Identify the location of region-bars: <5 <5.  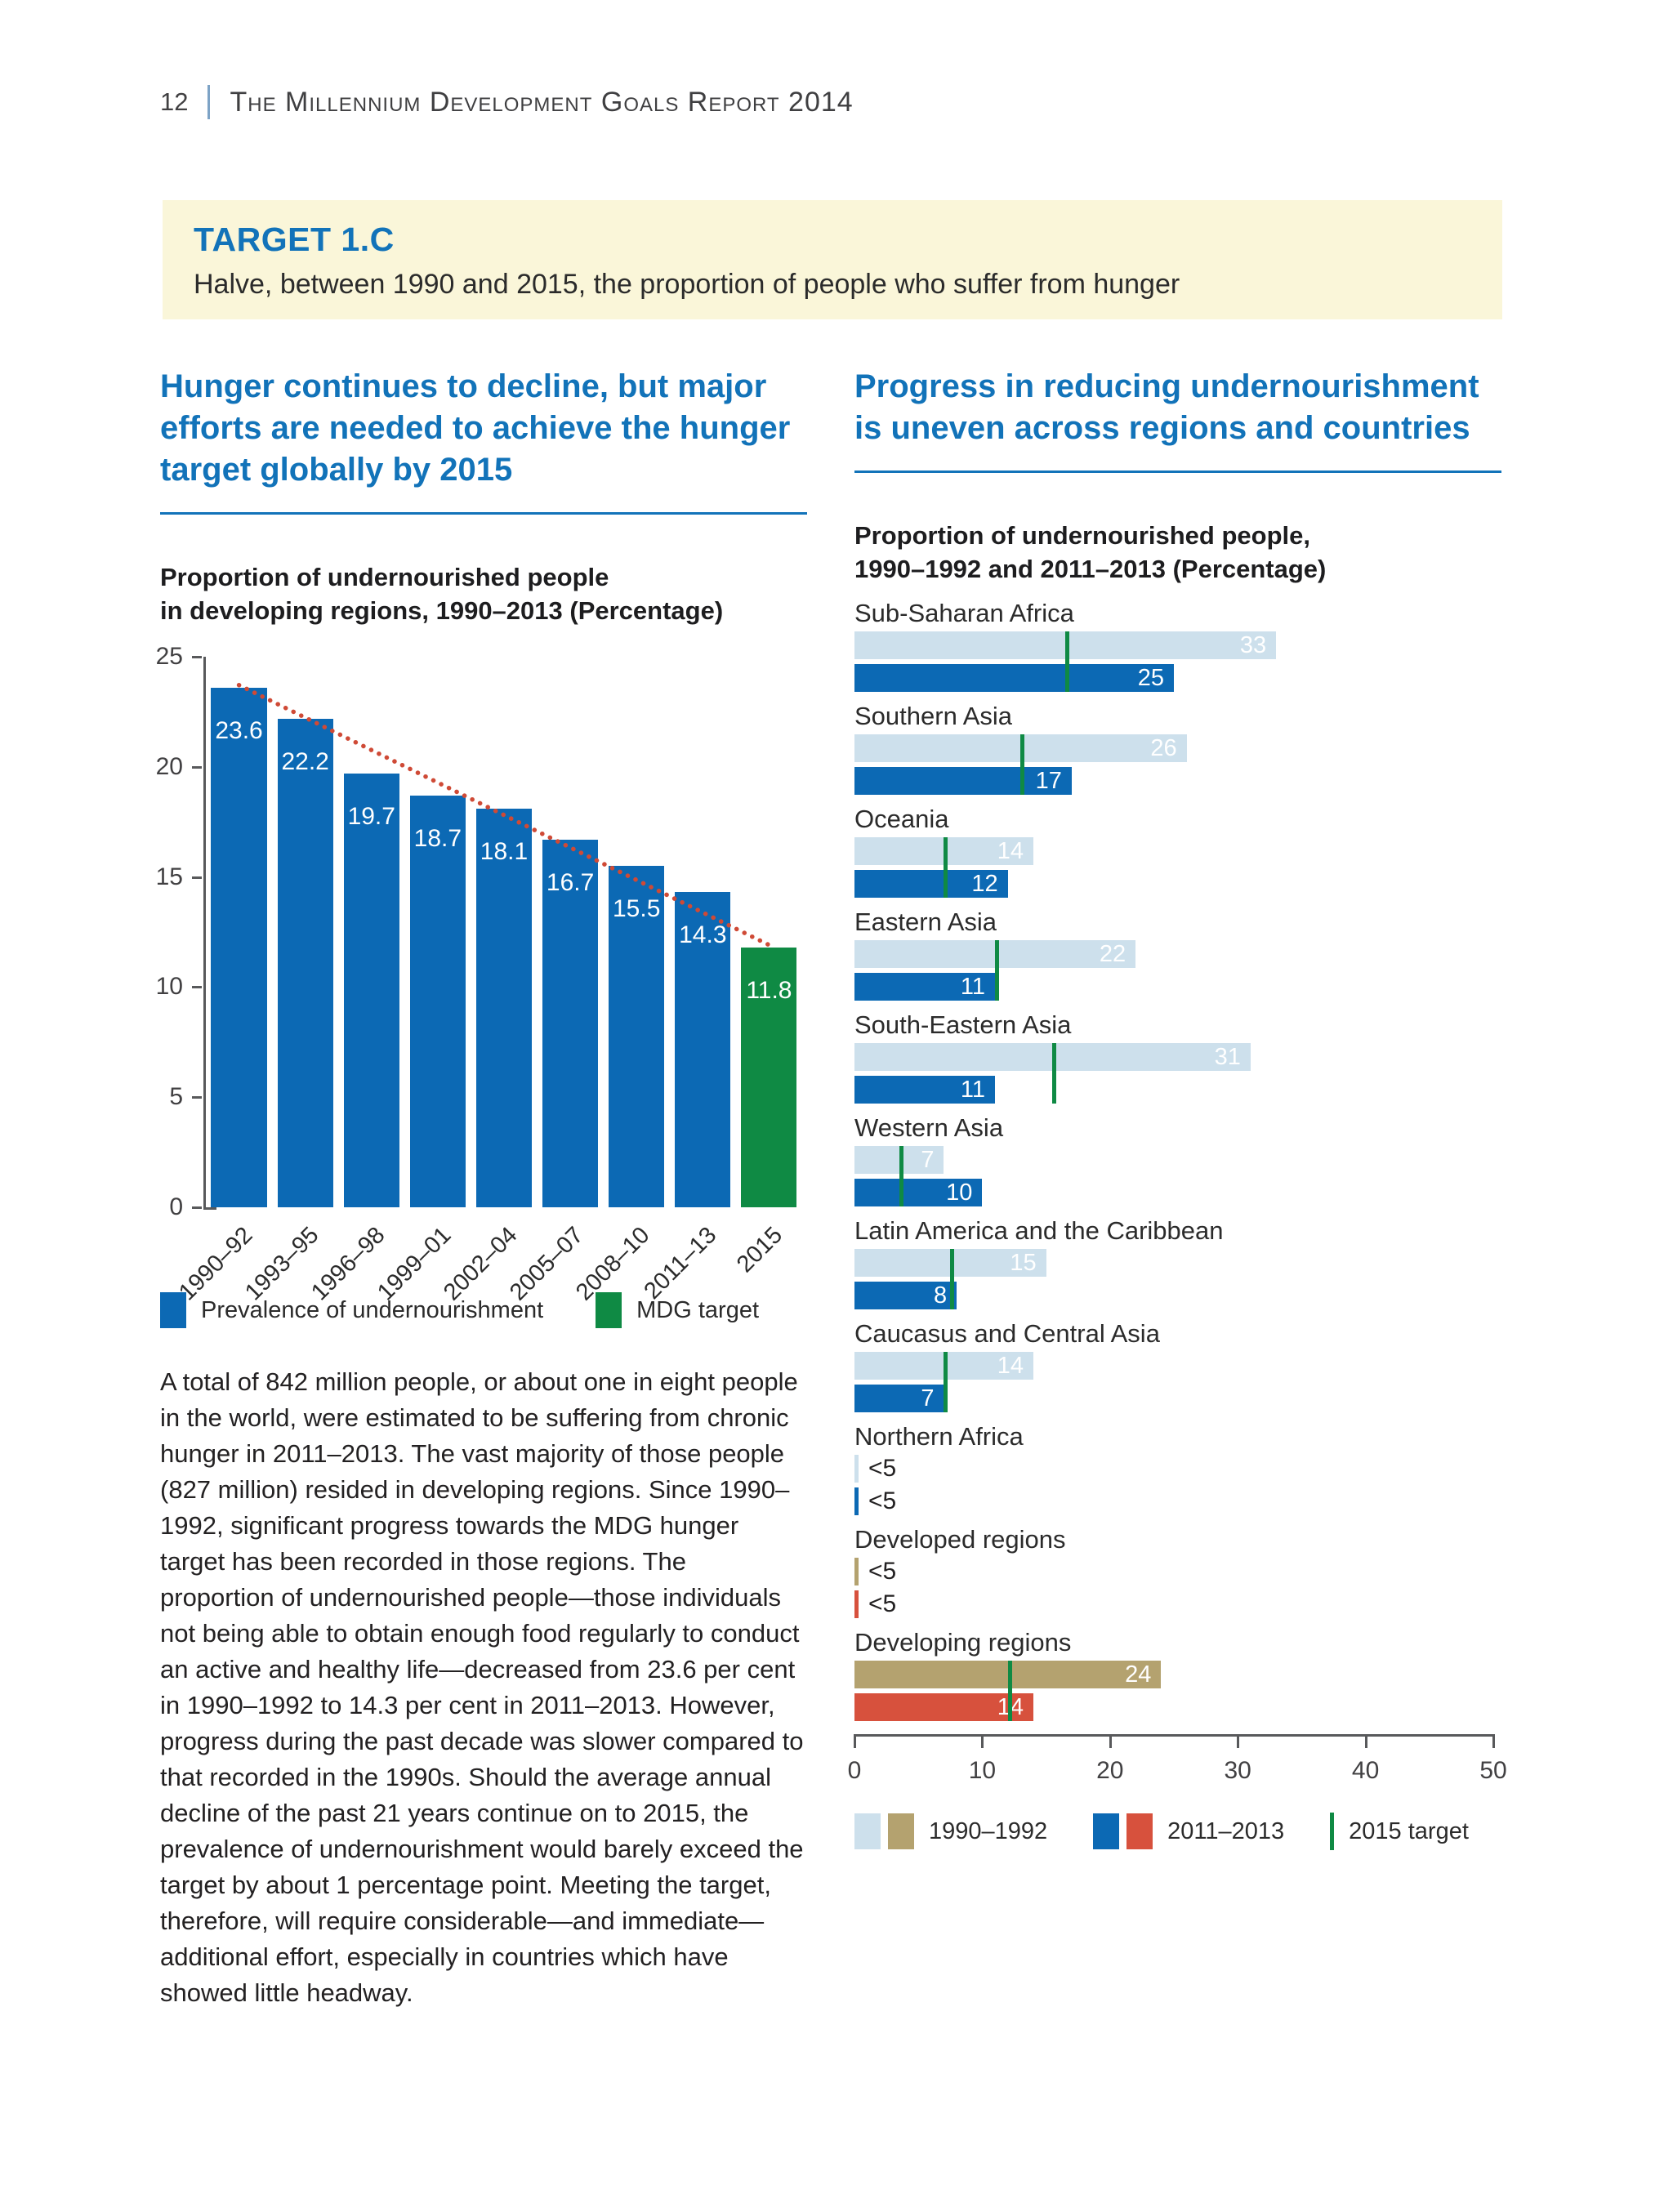
(1173, 1588).